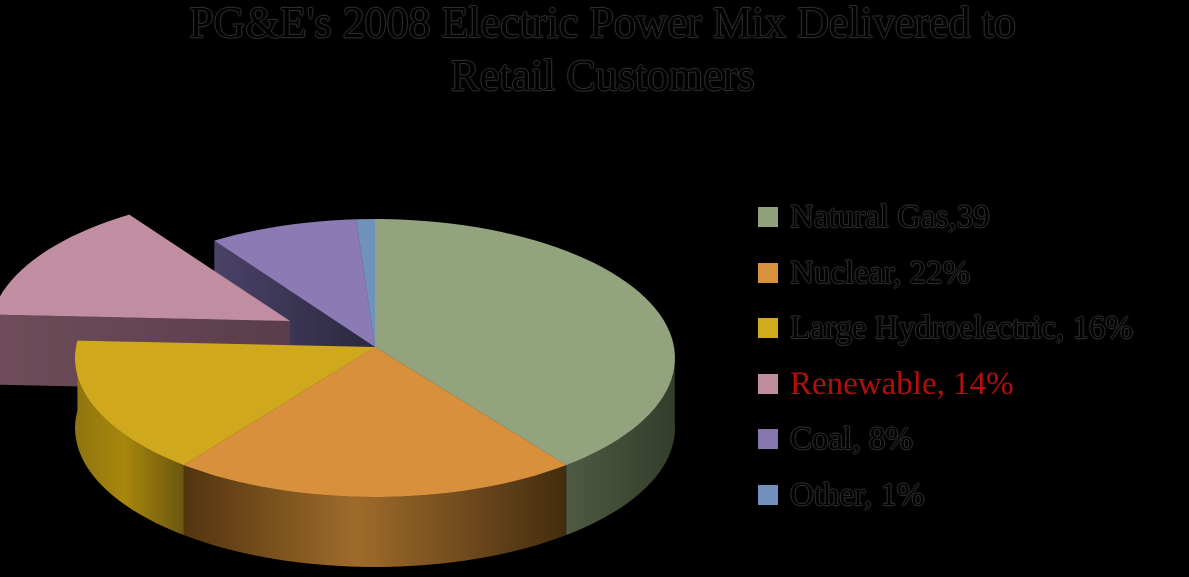 This screenshot has width=1189, height=577. I want to click on legend-item-large-hydroelectric: Large Hydroelectric, 16%, so click(945, 328).